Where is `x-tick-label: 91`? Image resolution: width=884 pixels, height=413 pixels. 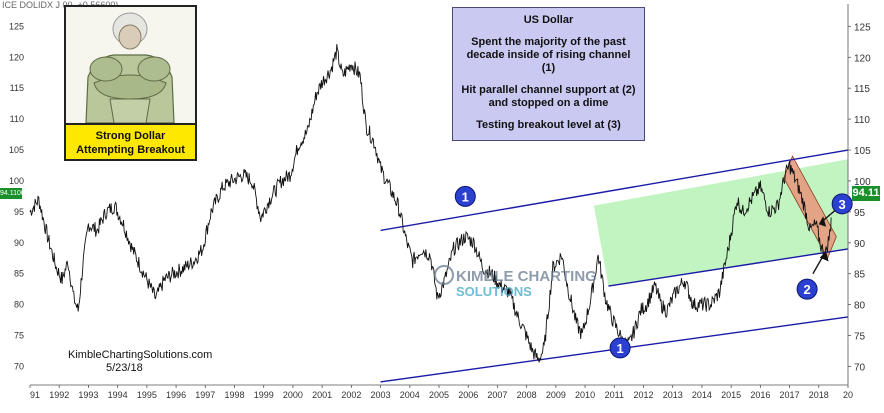
x-tick-label: 91 is located at coordinates (35, 395).